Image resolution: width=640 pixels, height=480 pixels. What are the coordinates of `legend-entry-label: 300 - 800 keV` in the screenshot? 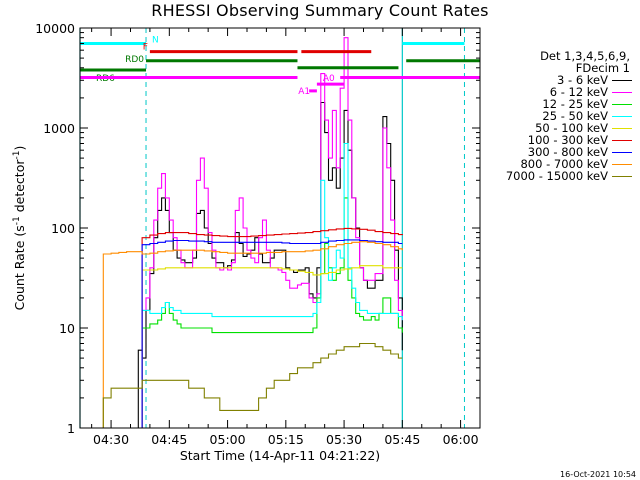 It's located at (567, 152).